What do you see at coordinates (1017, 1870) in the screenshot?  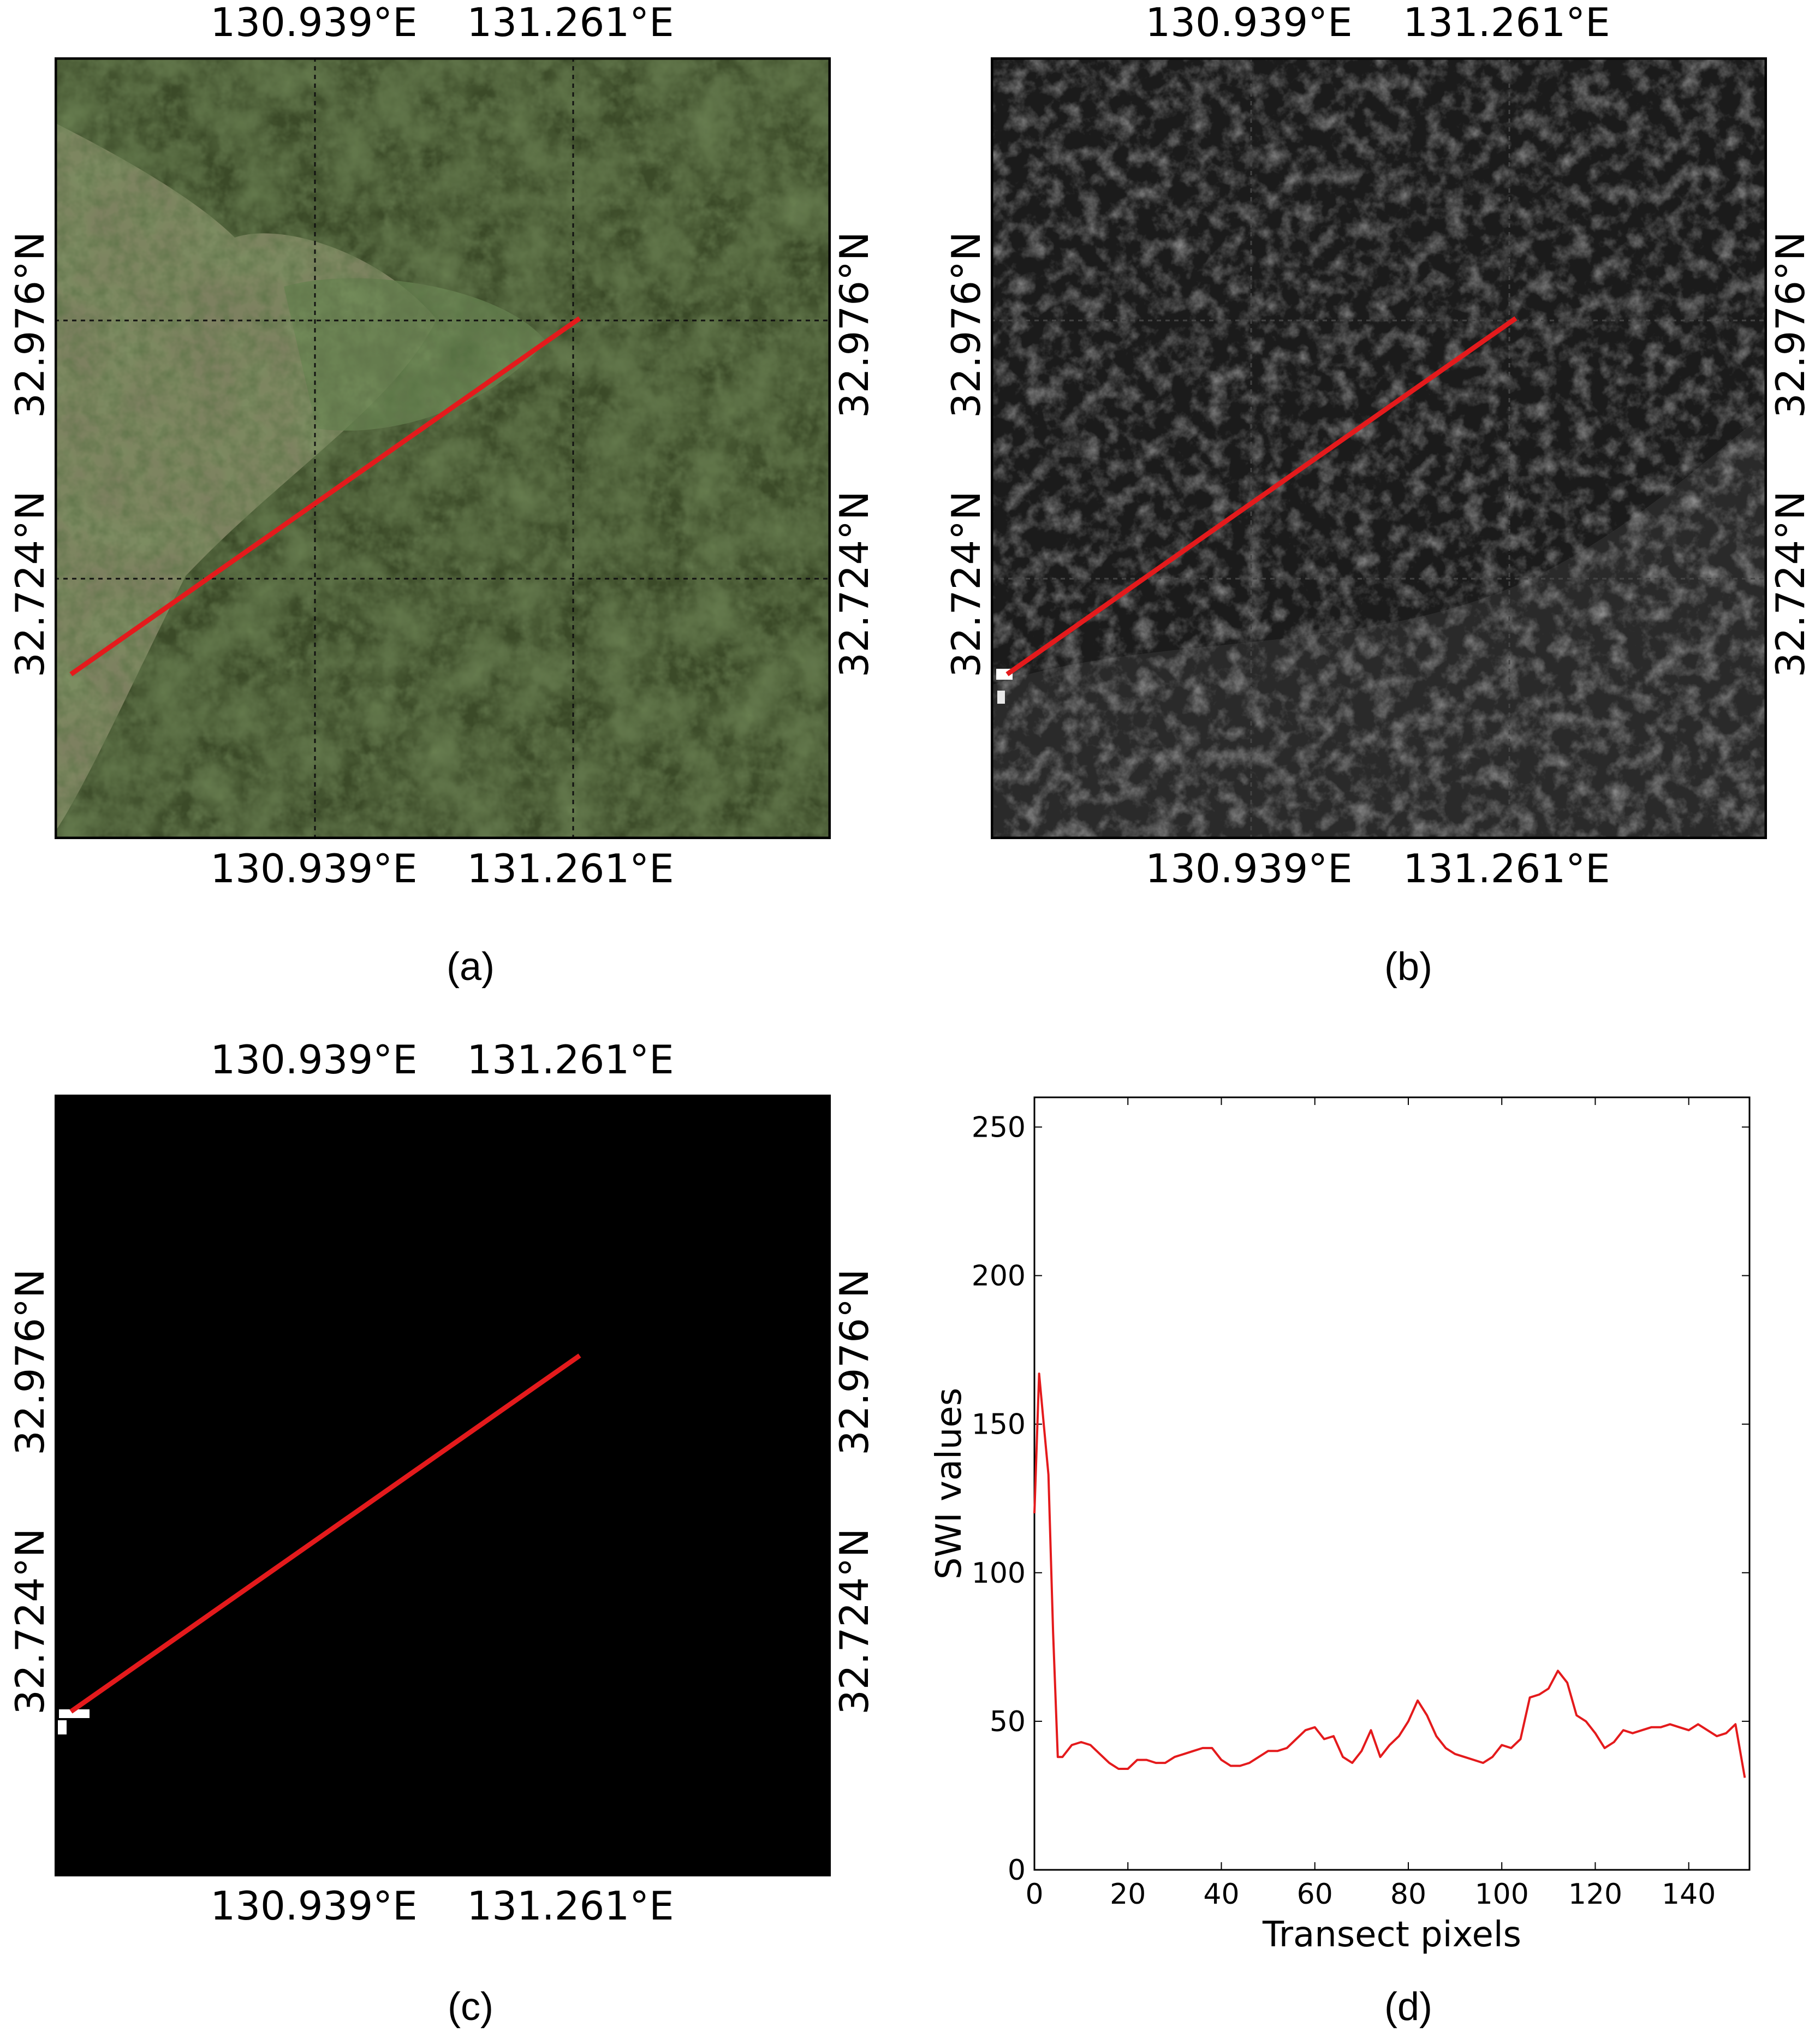 I see `chart-y-tick-label: 0` at bounding box center [1017, 1870].